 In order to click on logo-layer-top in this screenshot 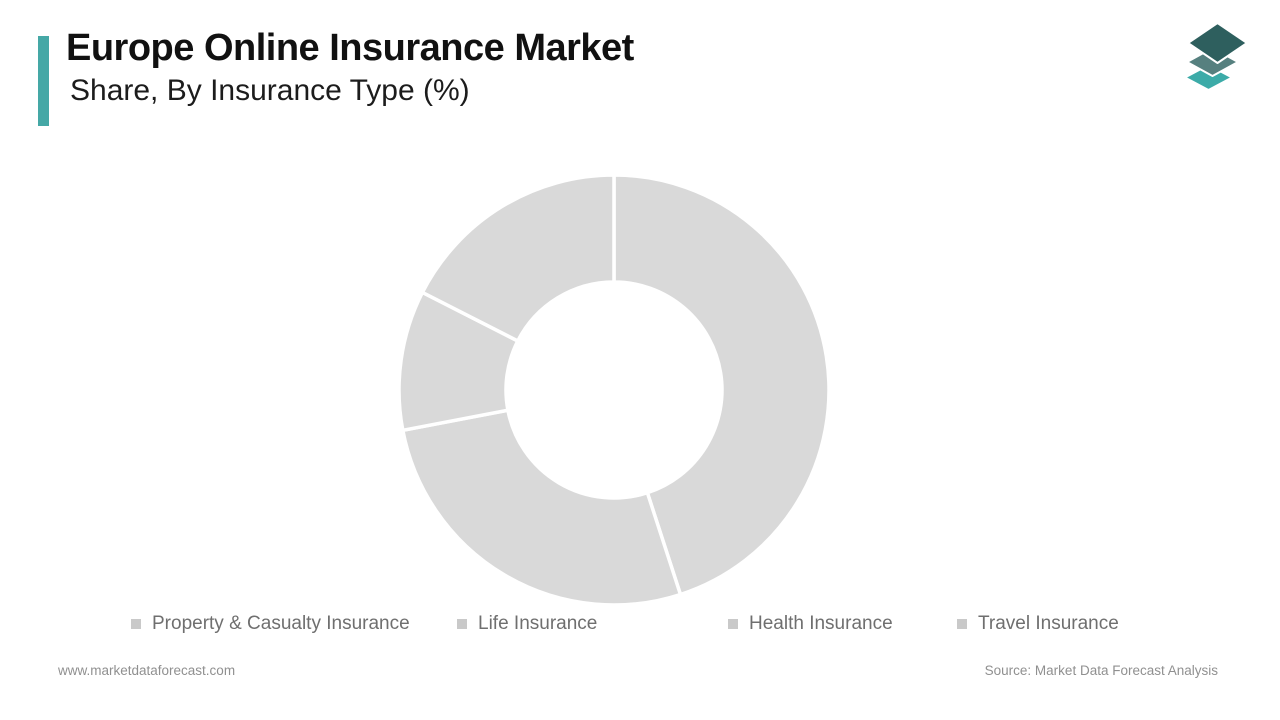, I will do `click(1217, 43)`.